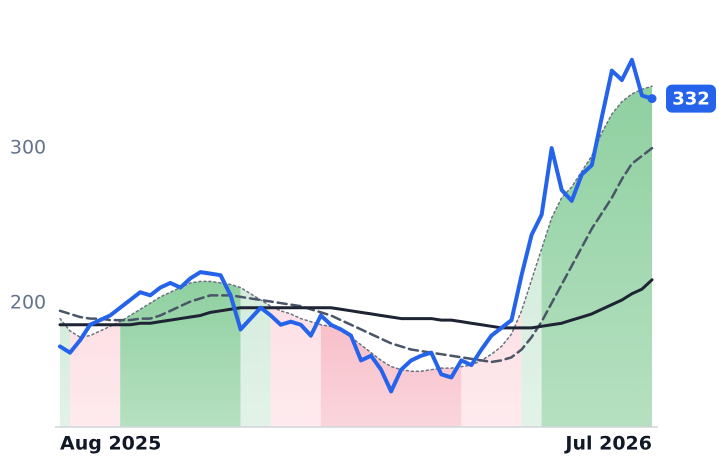 The width and height of the screenshot is (718, 464). I want to click on x-tick-label: Jul 2026, so click(607, 444).